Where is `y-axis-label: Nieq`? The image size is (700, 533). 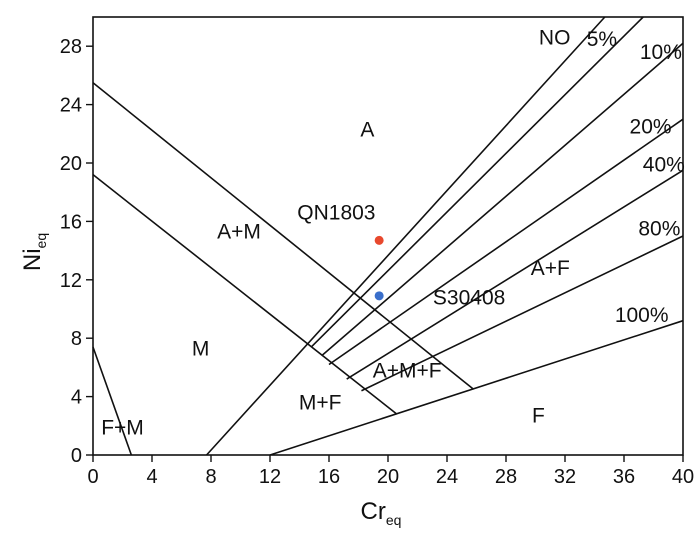
y-axis-label: Nieq is located at coordinates (34, 252).